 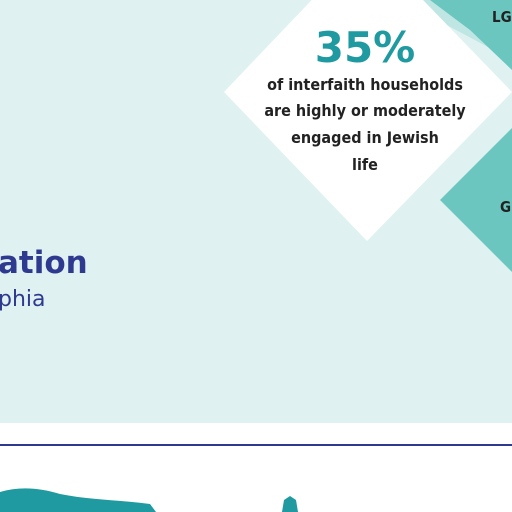 I want to click on stat-value: 35%, so click(x=365, y=47).